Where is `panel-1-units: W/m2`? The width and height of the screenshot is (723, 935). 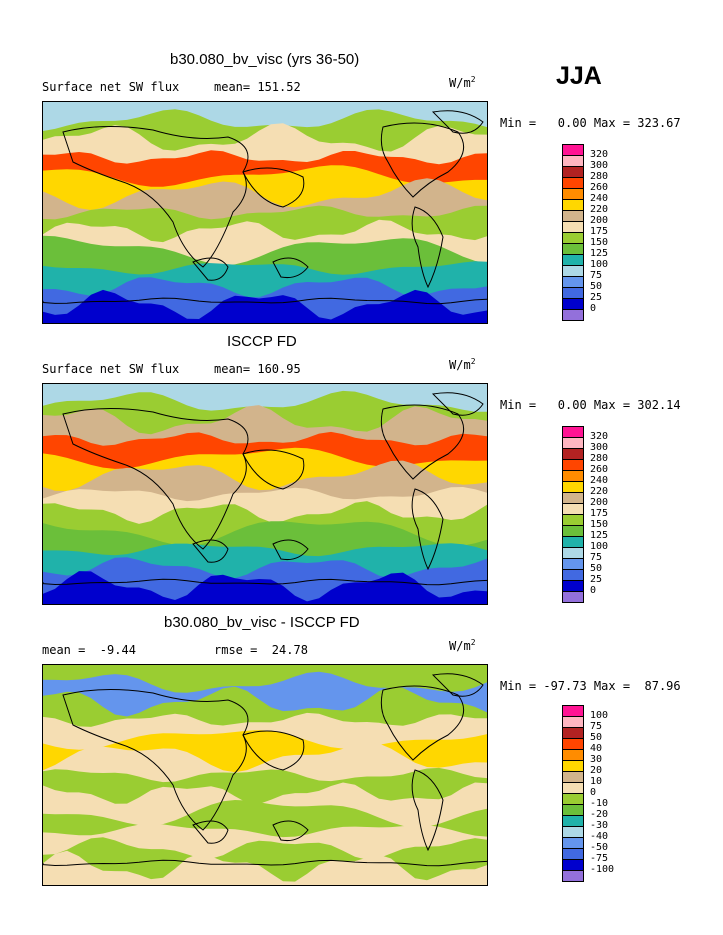
panel-1-units: W/m2 is located at coordinates (462, 82).